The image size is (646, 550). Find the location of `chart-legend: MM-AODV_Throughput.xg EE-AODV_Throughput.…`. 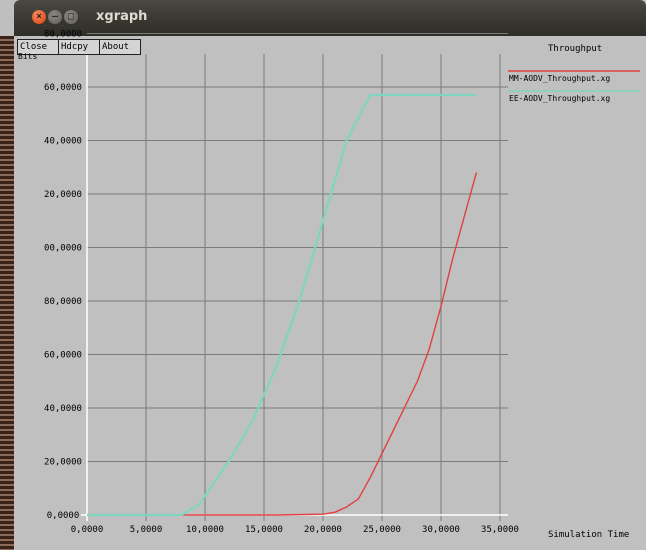

chart-legend: MM-AODV_Throughput.xg EE-AODV_Throughput.… is located at coordinates (574, 86).